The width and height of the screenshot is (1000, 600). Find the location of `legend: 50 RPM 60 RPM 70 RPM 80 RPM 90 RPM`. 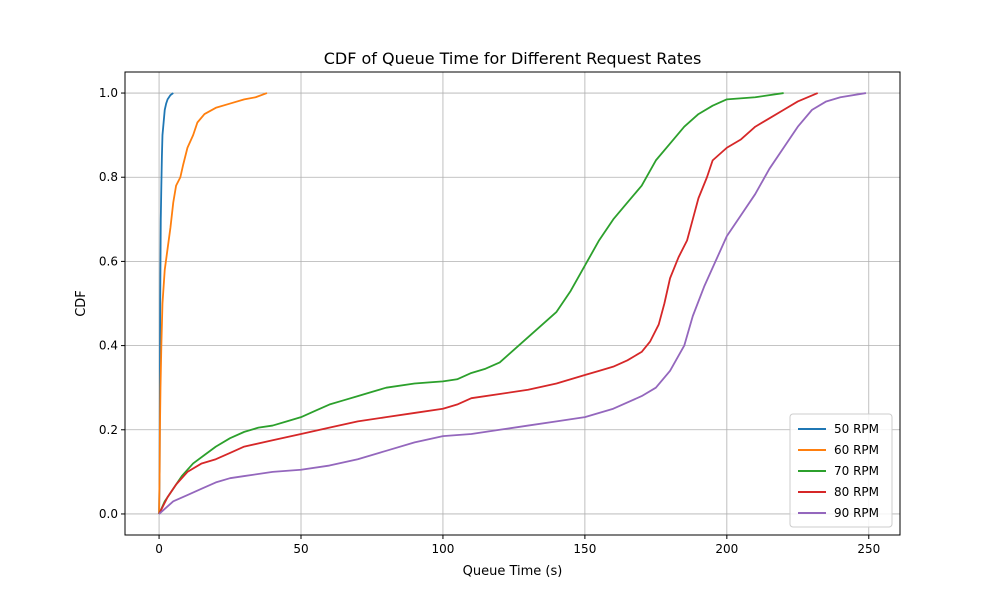

legend: 50 RPM 60 RPM 70 RPM 80 RPM 90 RPM is located at coordinates (841, 470).